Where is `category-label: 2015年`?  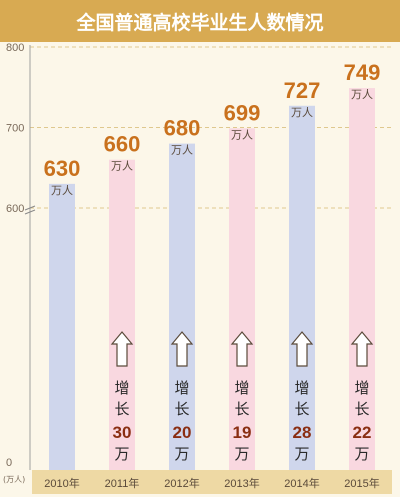
category-label: 2015年 is located at coordinates (361, 483).